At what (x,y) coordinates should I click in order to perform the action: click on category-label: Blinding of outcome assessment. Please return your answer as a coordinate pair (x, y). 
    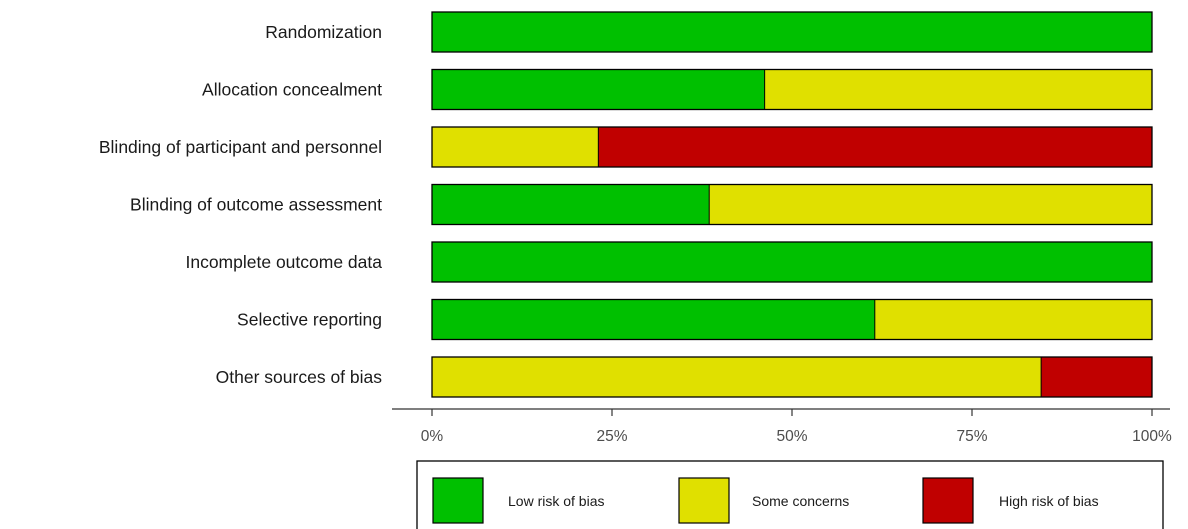
    Looking at the image, I should click on (256, 205).